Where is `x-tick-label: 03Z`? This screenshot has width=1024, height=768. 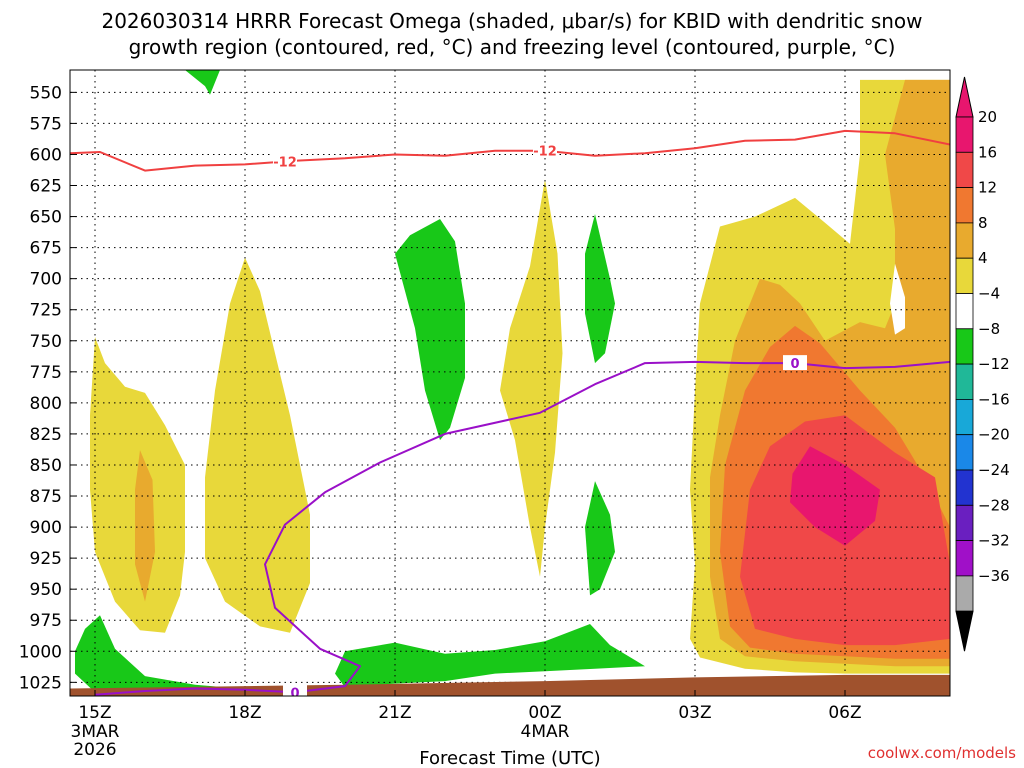
x-tick-label: 03Z is located at coordinates (694, 713).